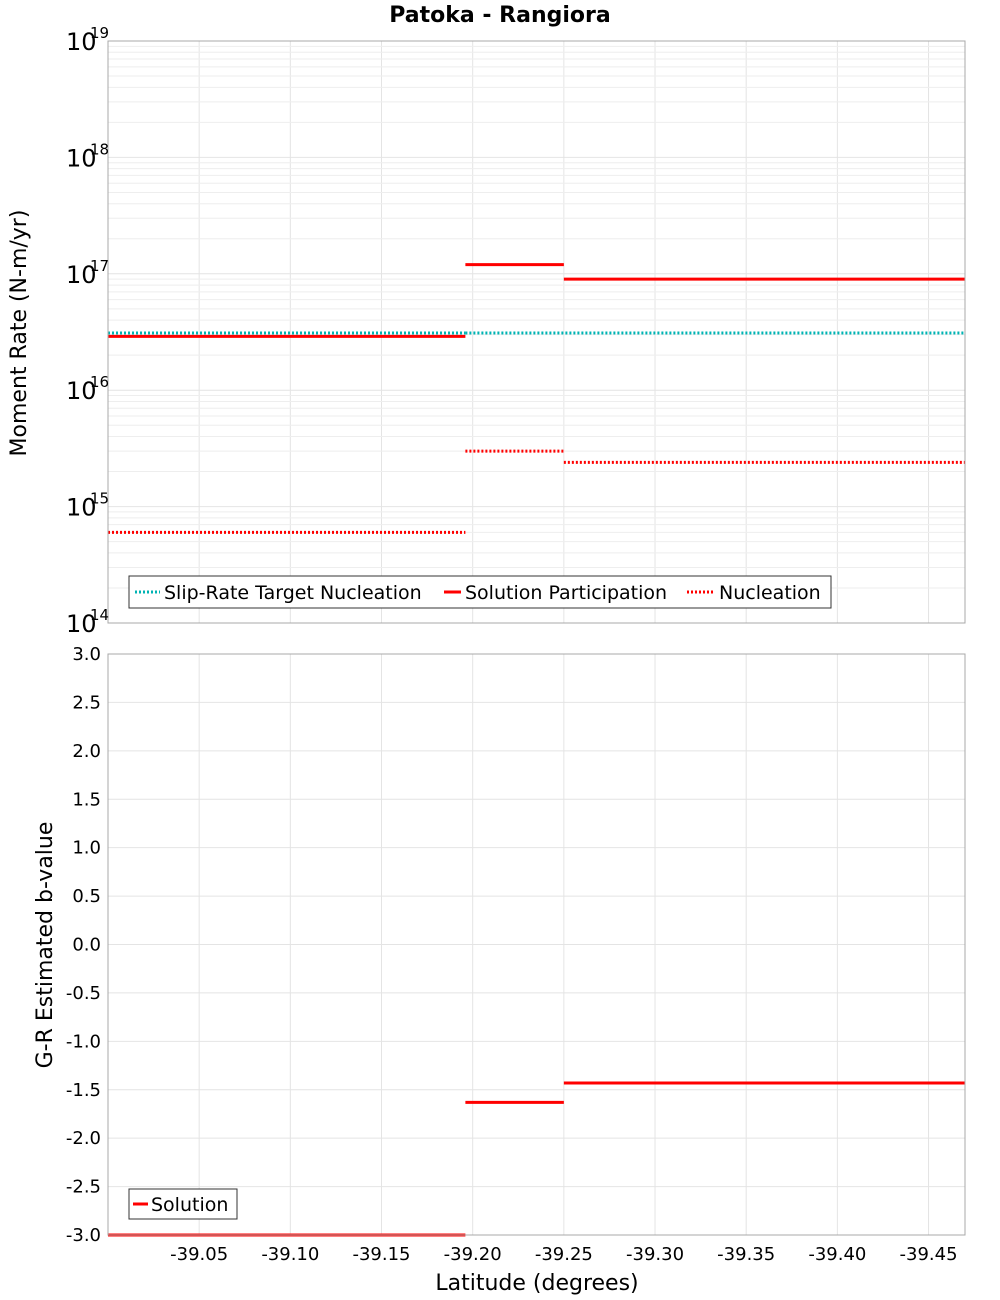 The height and width of the screenshot is (1300, 1000). I want to click on x-axis-label: Latitude (degrees), so click(536, 1283).